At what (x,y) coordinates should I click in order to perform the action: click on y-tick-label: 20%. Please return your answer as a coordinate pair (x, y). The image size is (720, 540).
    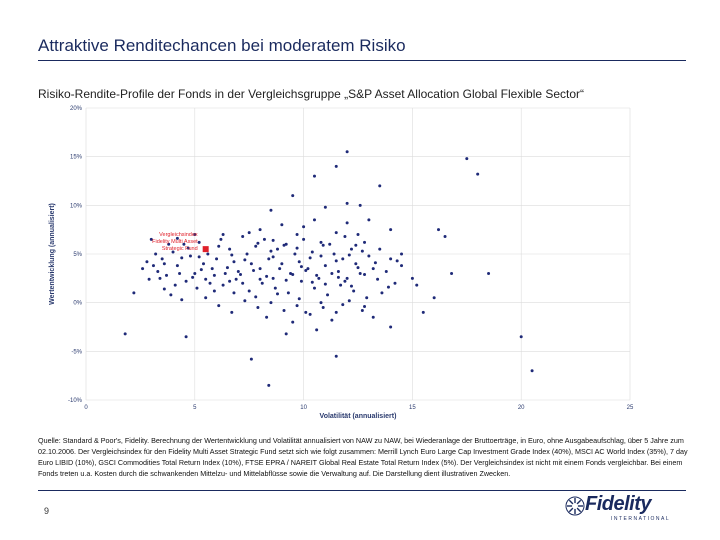
    Looking at the image, I should click on (76, 109).